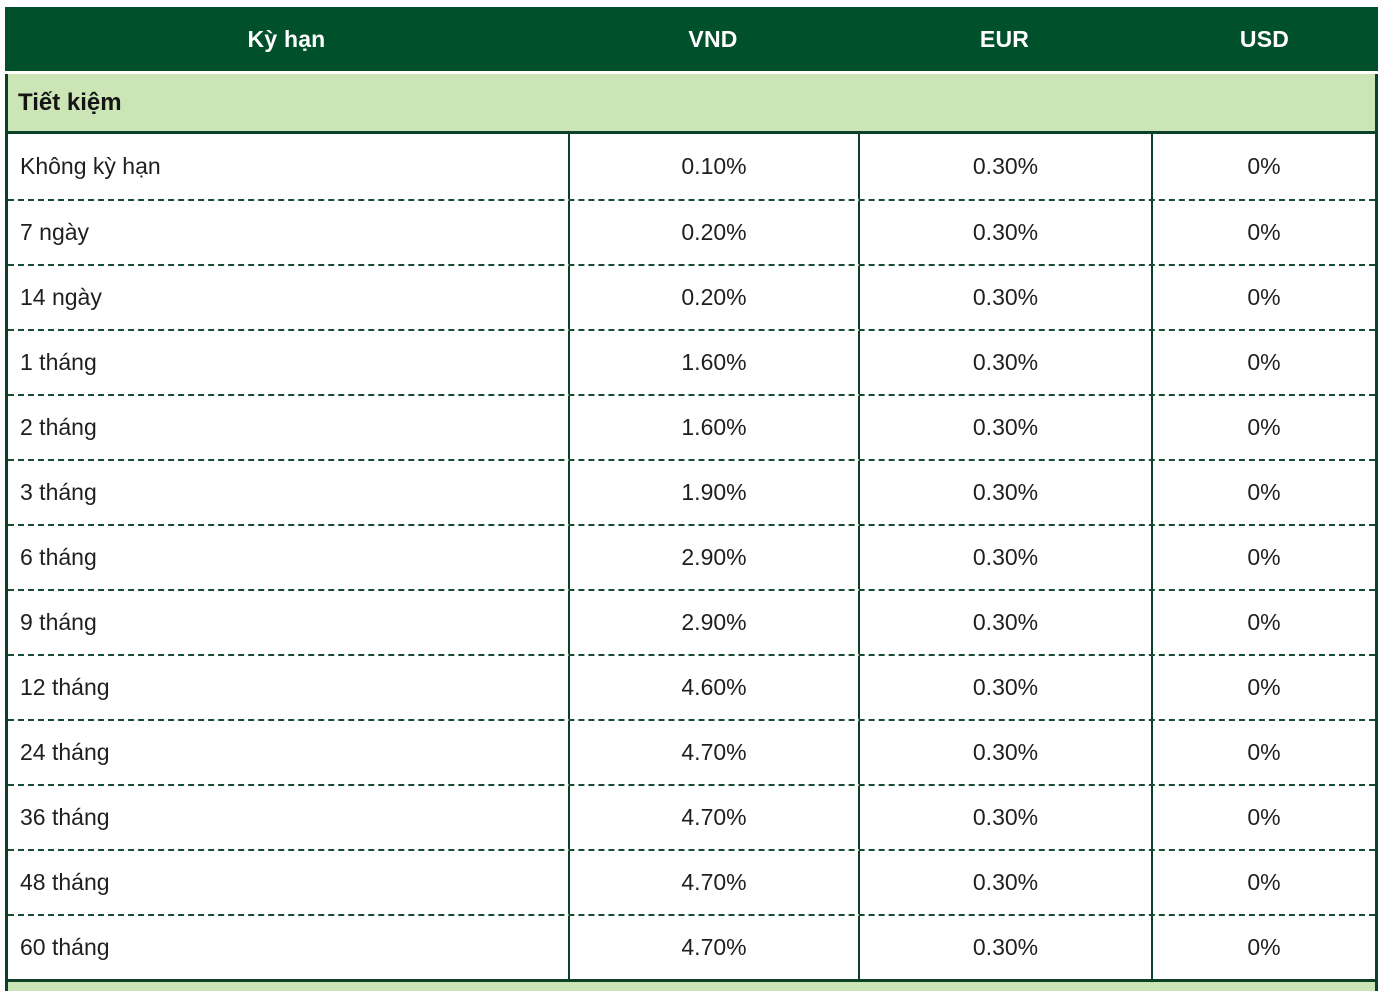  I want to click on table-row: 60 tháng 4.70% 0.30% 0%, so click(691, 946).